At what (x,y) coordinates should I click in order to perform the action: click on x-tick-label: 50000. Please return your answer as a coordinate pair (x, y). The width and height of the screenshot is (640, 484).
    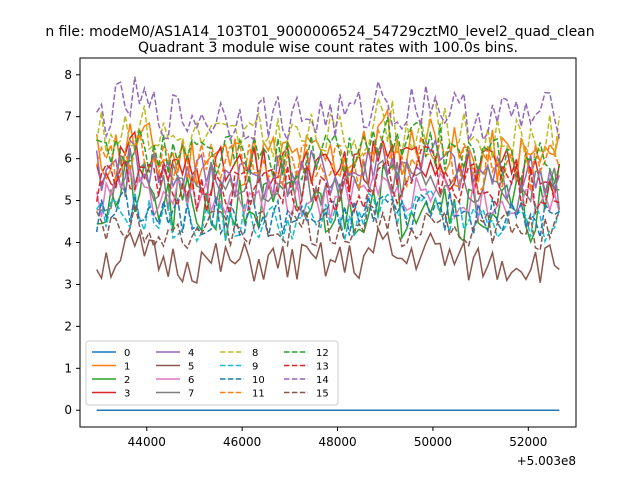
    Looking at the image, I should click on (433, 442).